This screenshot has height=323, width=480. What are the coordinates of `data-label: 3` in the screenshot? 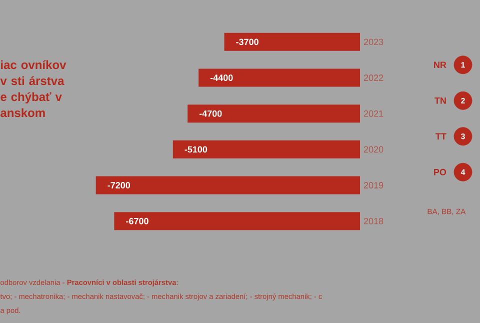 It's located at (462, 137).